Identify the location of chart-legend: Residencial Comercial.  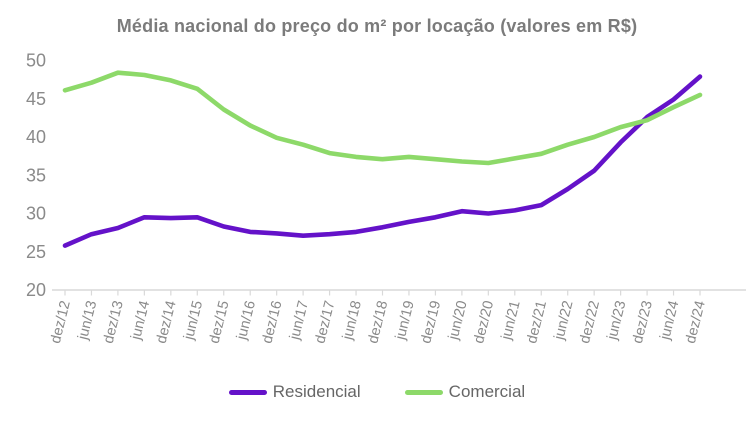
(377, 392).